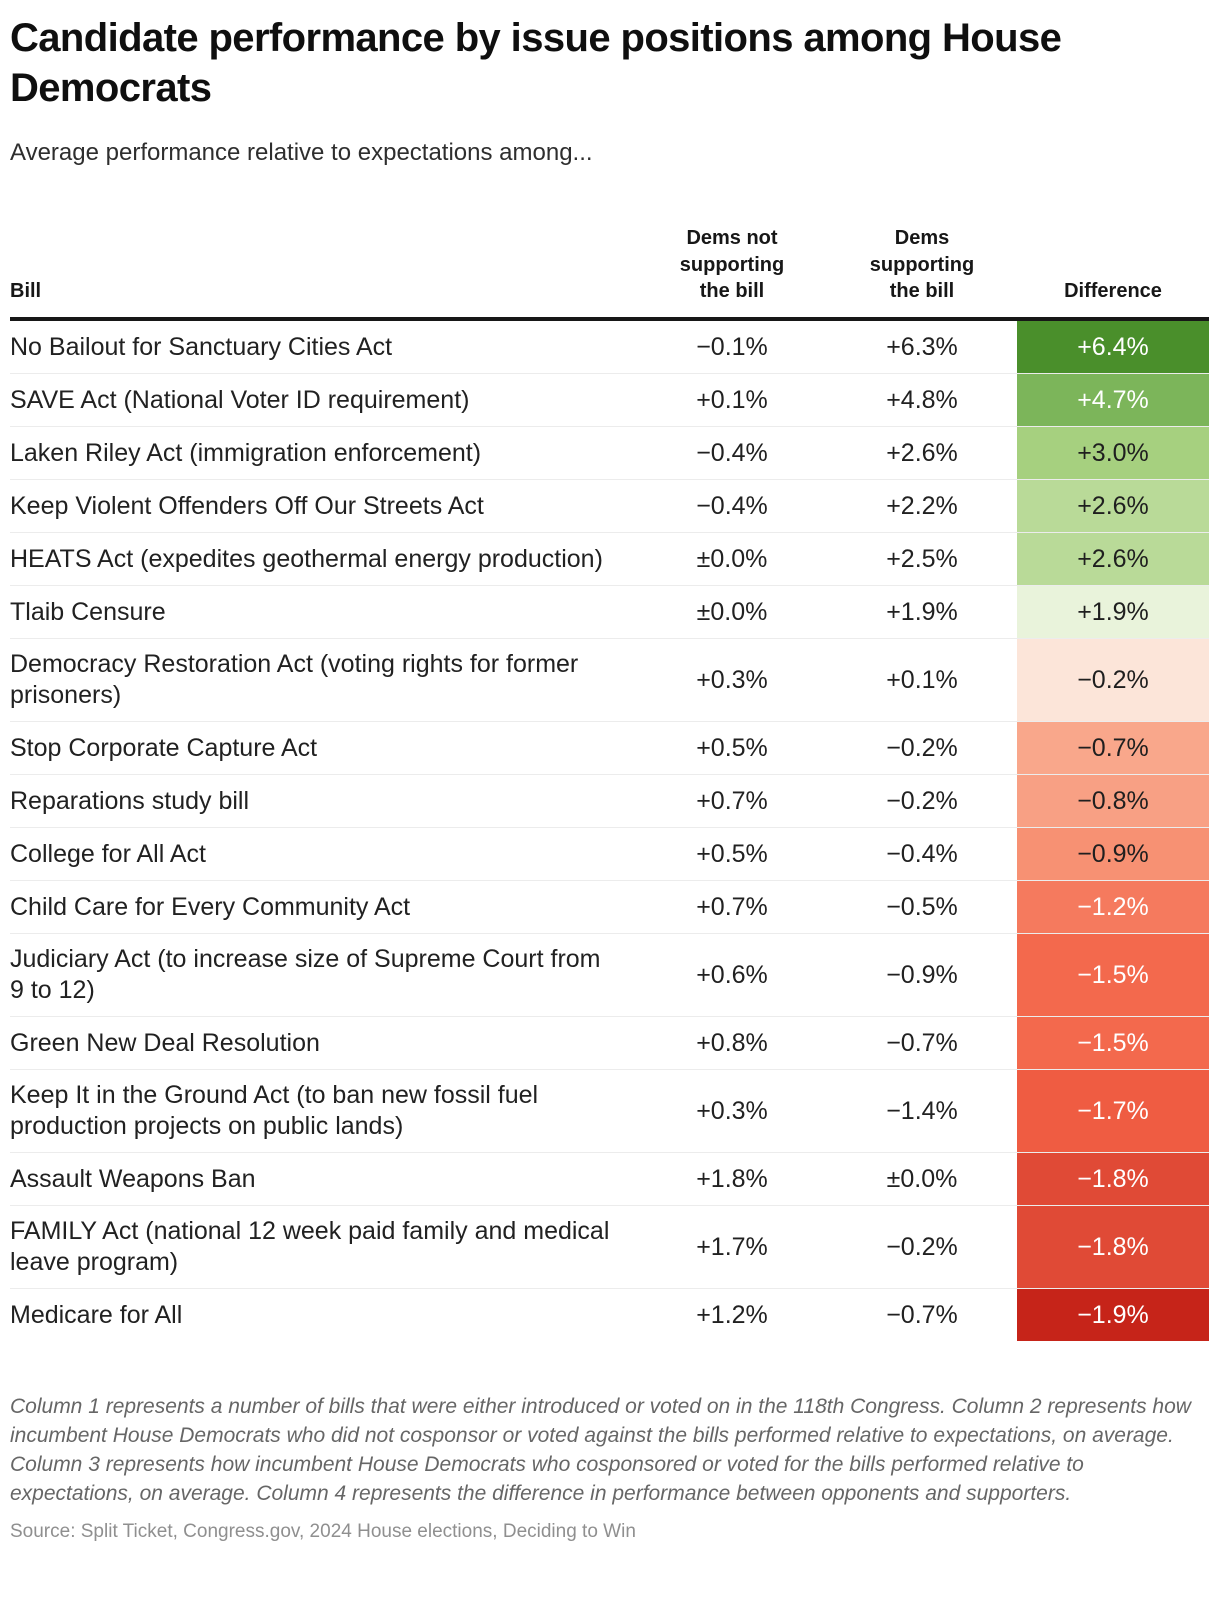 The height and width of the screenshot is (1606, 1220). Describe the element at coordinates (732, 974) in the screenshot. I see `dems-not-supporting-value: +0.6%` at that location.